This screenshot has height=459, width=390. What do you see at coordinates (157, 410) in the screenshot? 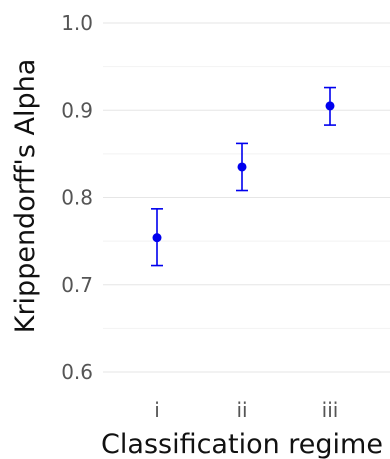
I see `x-tick-label: i` at bounding box center [157, 410].